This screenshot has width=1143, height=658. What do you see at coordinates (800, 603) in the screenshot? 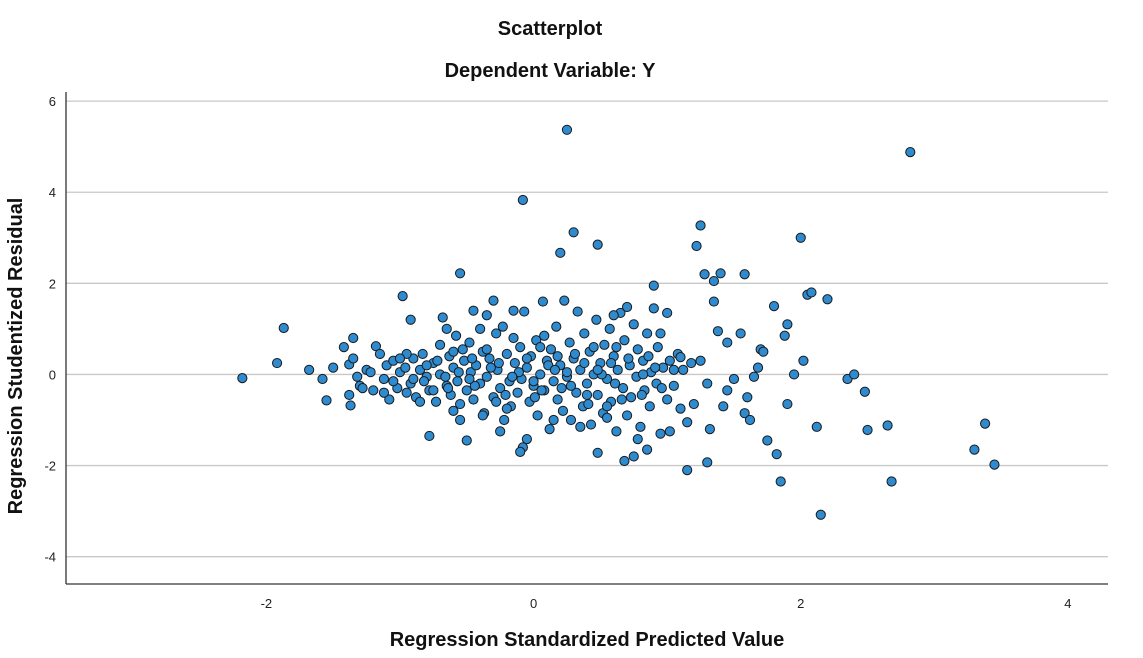
I see `x-tick-label: 2` at bounding box center [800, 603].